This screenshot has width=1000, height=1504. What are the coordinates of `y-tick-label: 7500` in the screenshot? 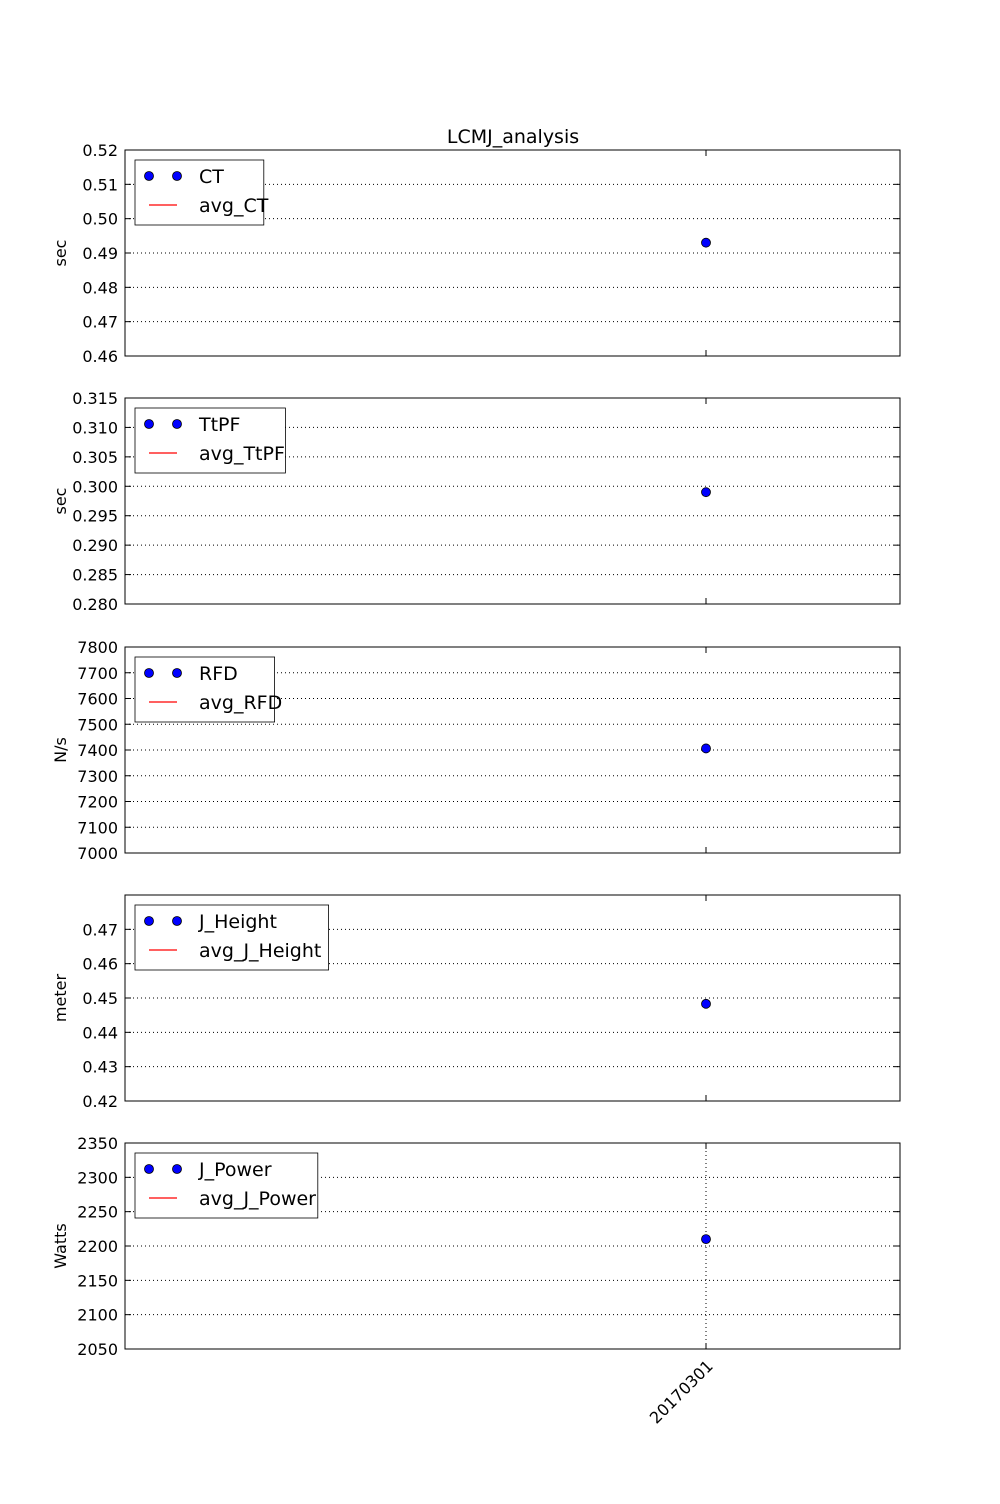 It's located at (97, 724).